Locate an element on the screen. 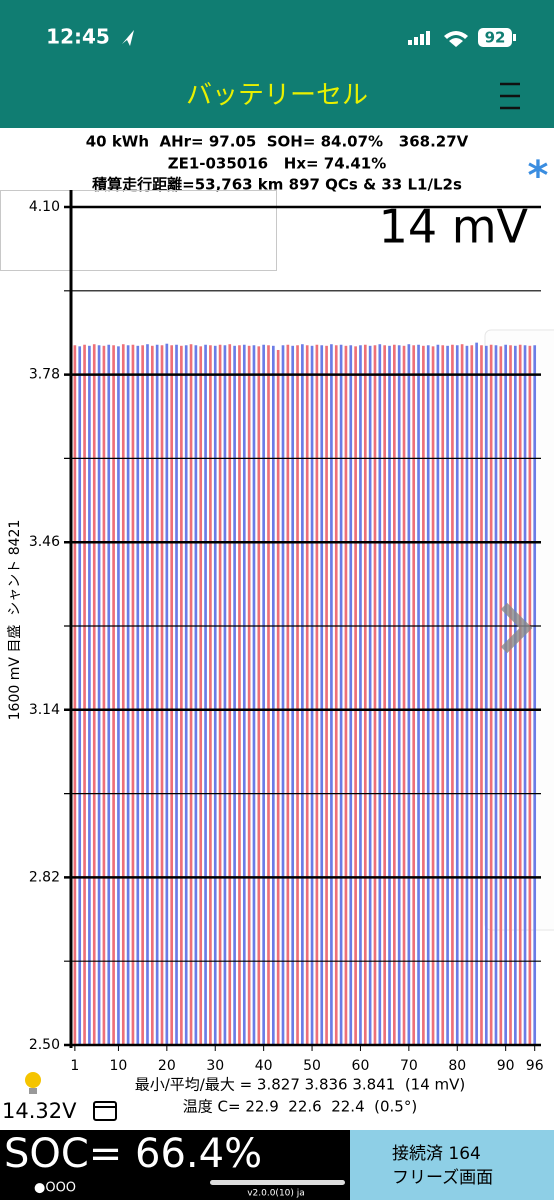 The height and width of the screenshot is (1200, 554). x-tick-label: 70 is located at coordinates (409, 1066).